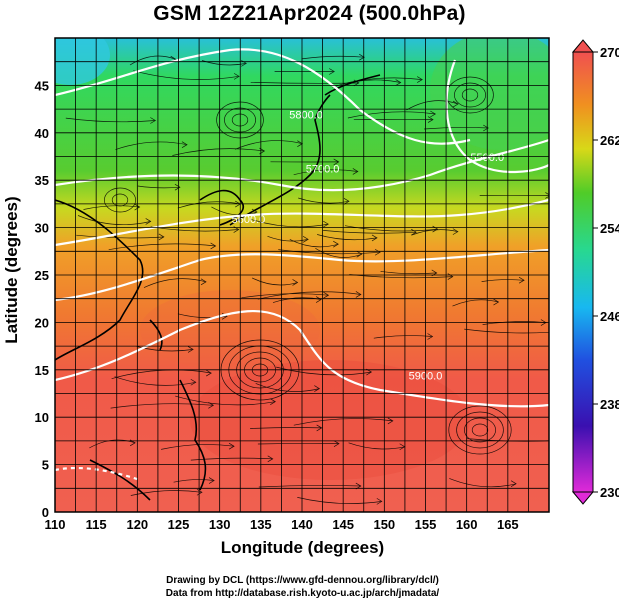 The height and width of the screenshot is (605, 619). What do you see at coordinates (42, 370) in the screenshot?
I see `y-tick-label: 15` at bounding box center [42, 370].